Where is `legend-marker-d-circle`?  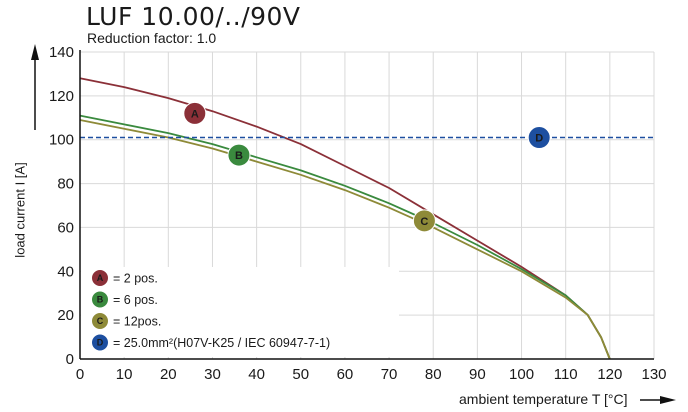 legend-marker-d-circle is located at coordinates (100, 342).